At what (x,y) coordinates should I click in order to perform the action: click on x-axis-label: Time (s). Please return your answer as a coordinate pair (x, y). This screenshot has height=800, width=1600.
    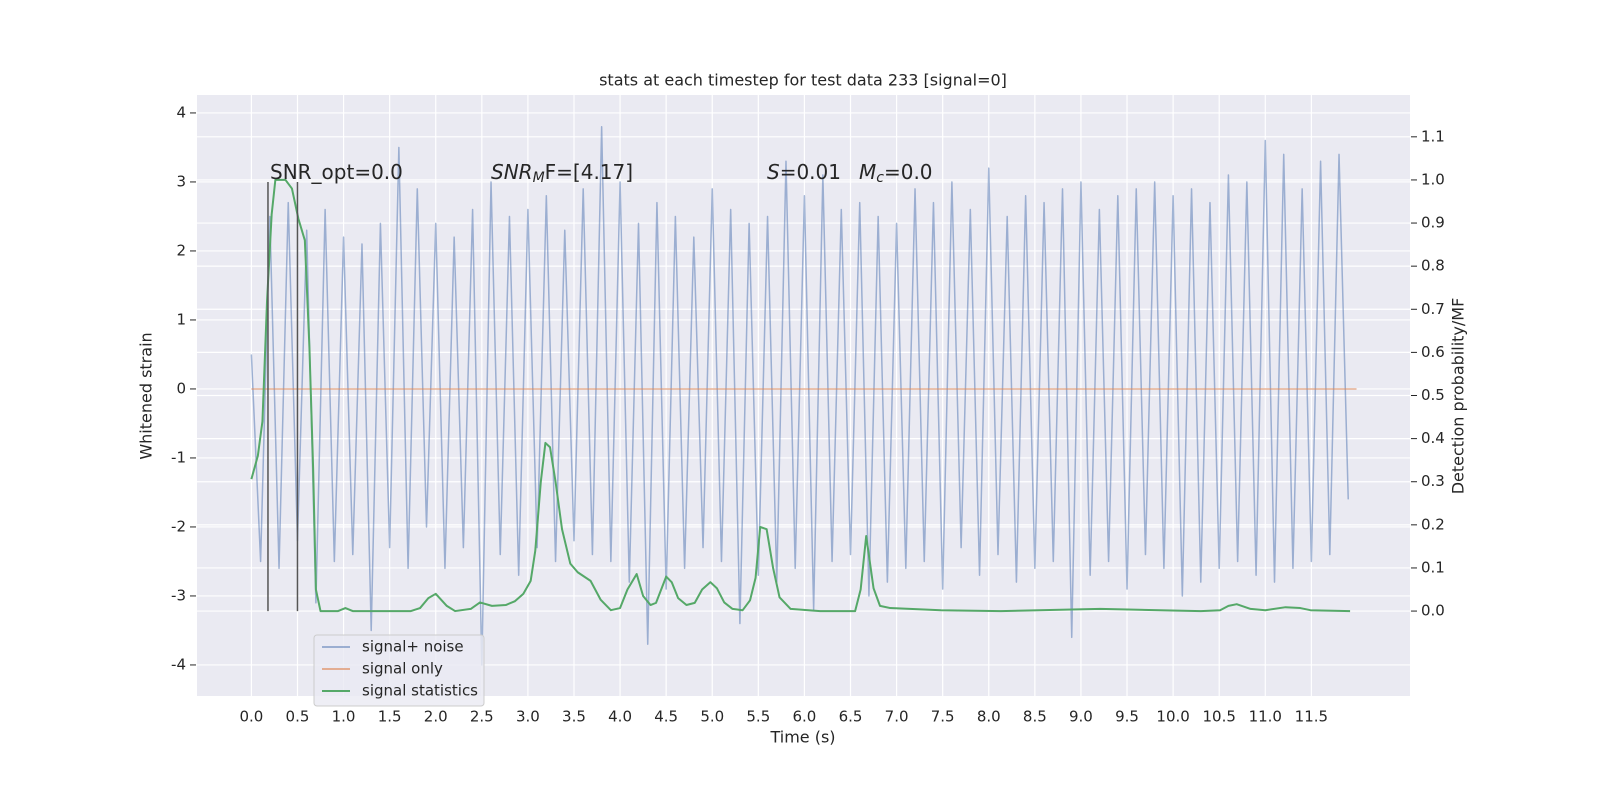
    Looking at the image, I should click on (802, 737).